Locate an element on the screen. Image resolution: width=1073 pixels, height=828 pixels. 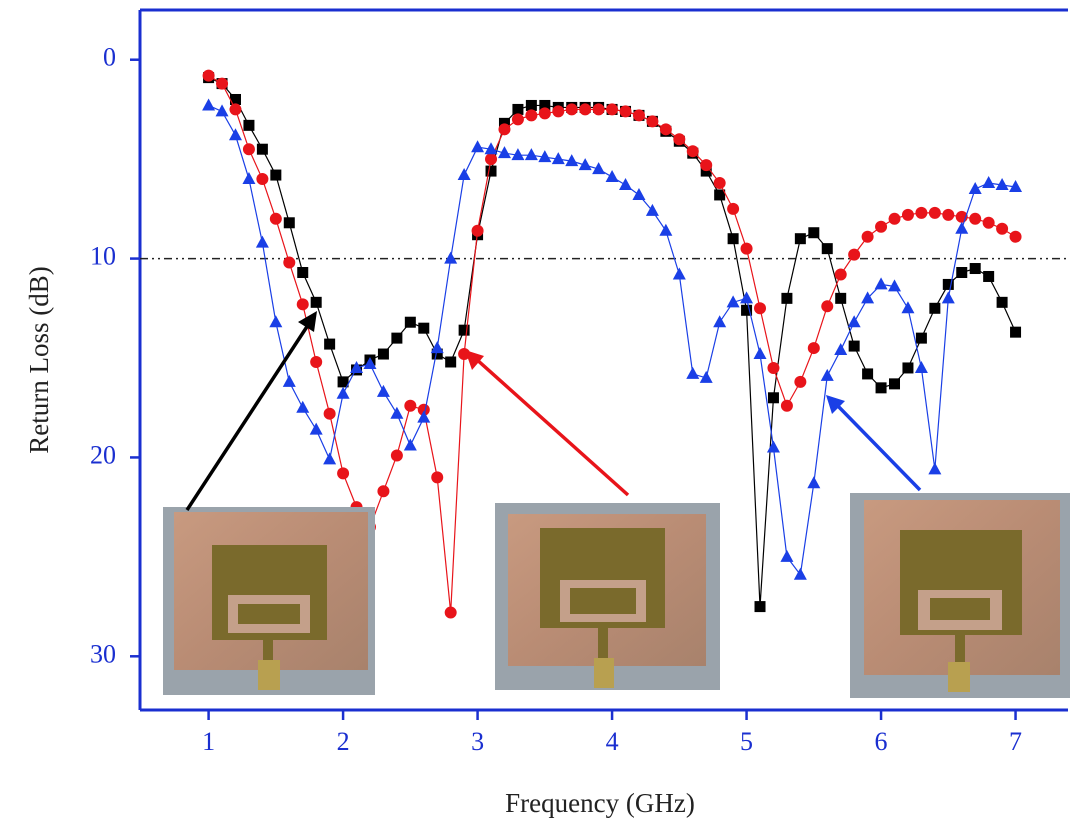
inset-photo is located at coordinates (269, 601).